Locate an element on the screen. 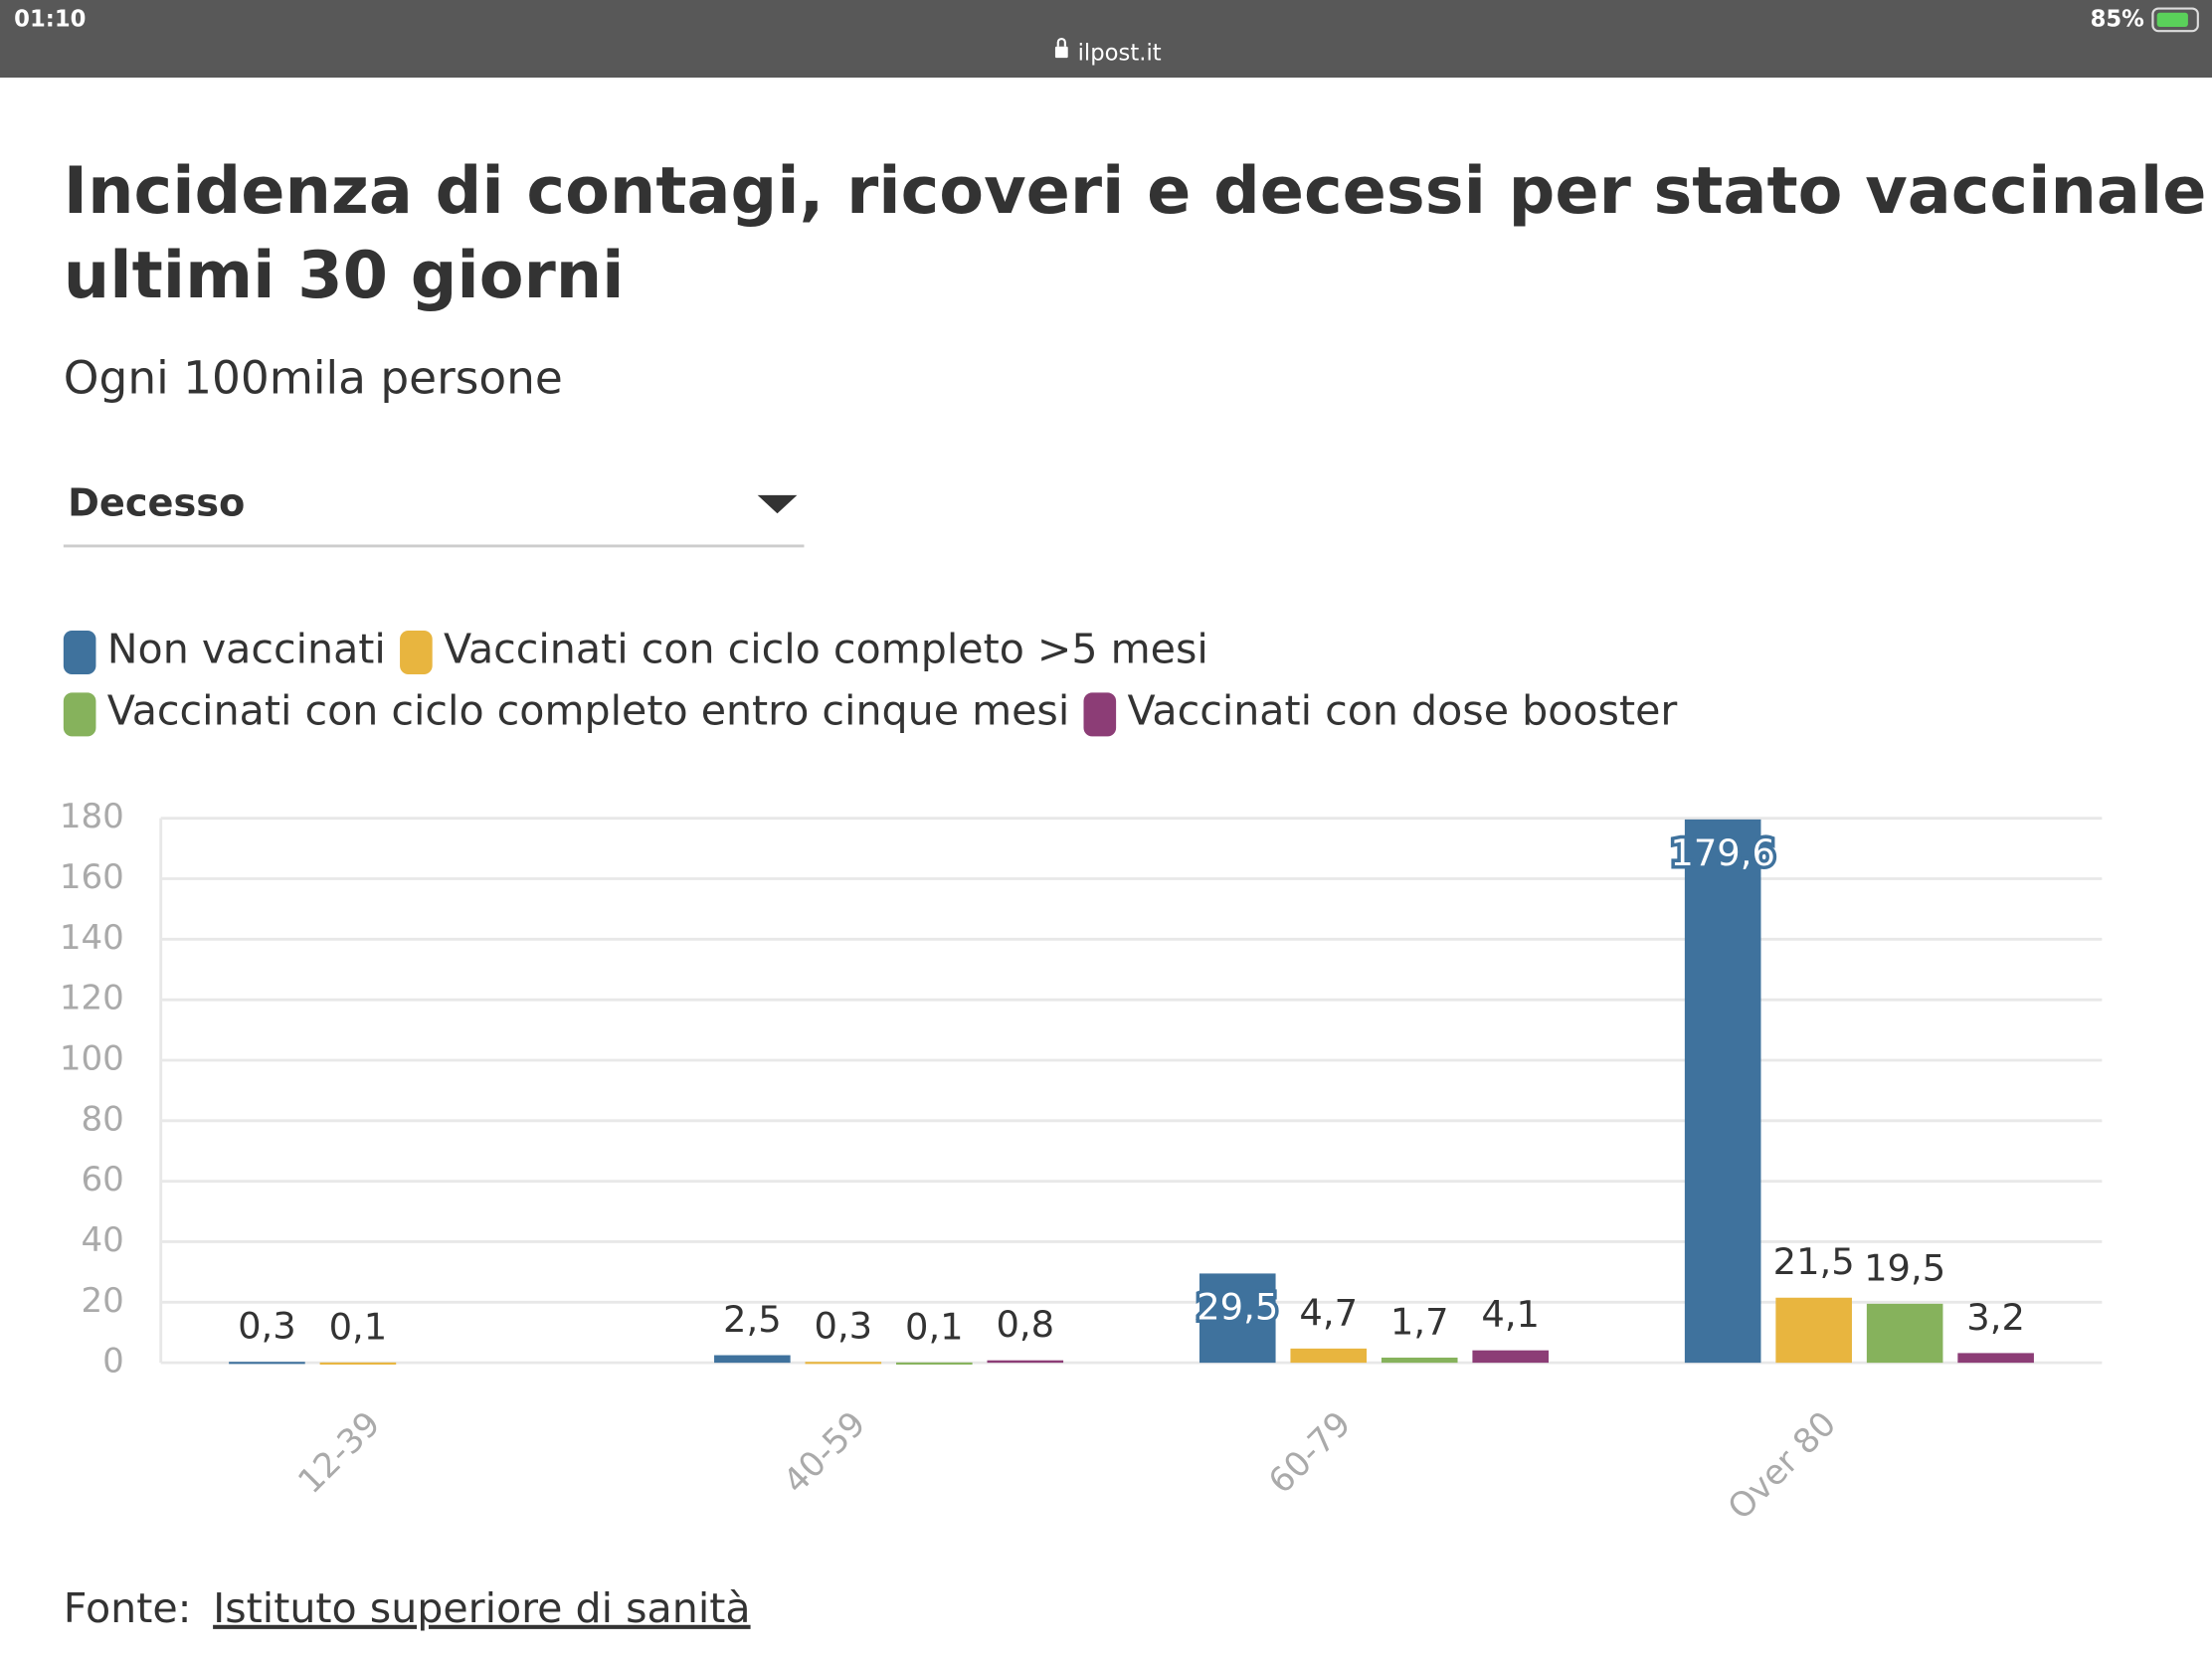 The width and height of the screenshot is (2212, 1659). y-tick-label: 40 is located at coordinates (103, 1240).